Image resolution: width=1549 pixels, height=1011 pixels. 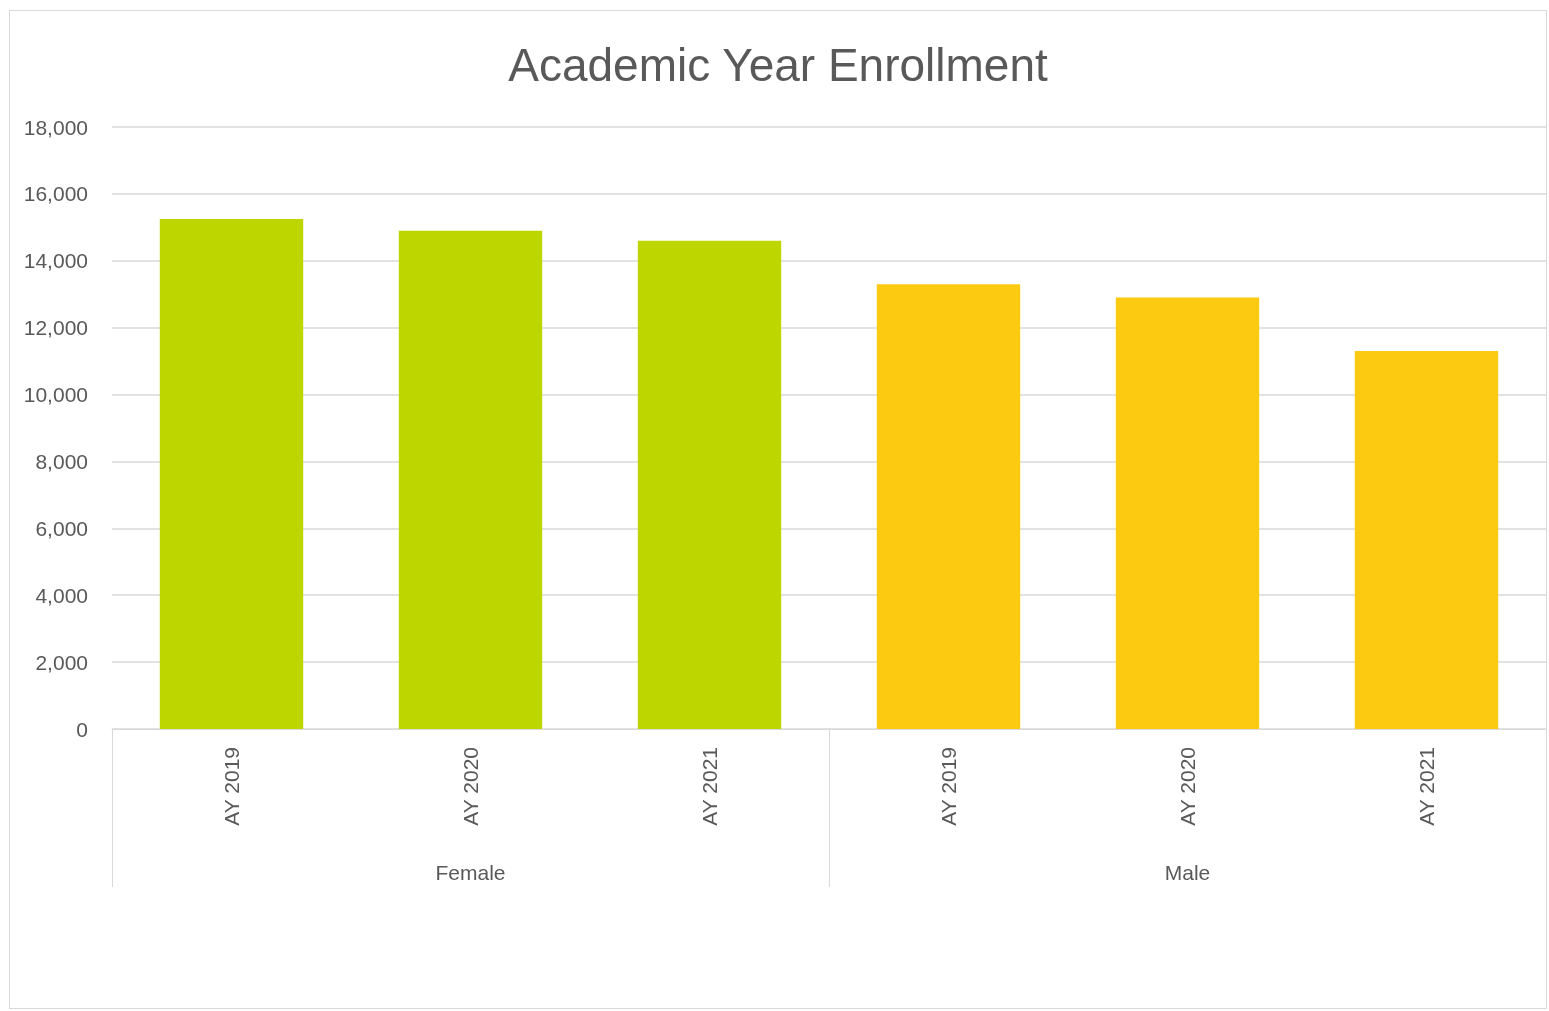 What do you see at coordinates (55, 261) in the screenshot?
I see `y-tick-label: 14,000` at bounding box center [55, 261].